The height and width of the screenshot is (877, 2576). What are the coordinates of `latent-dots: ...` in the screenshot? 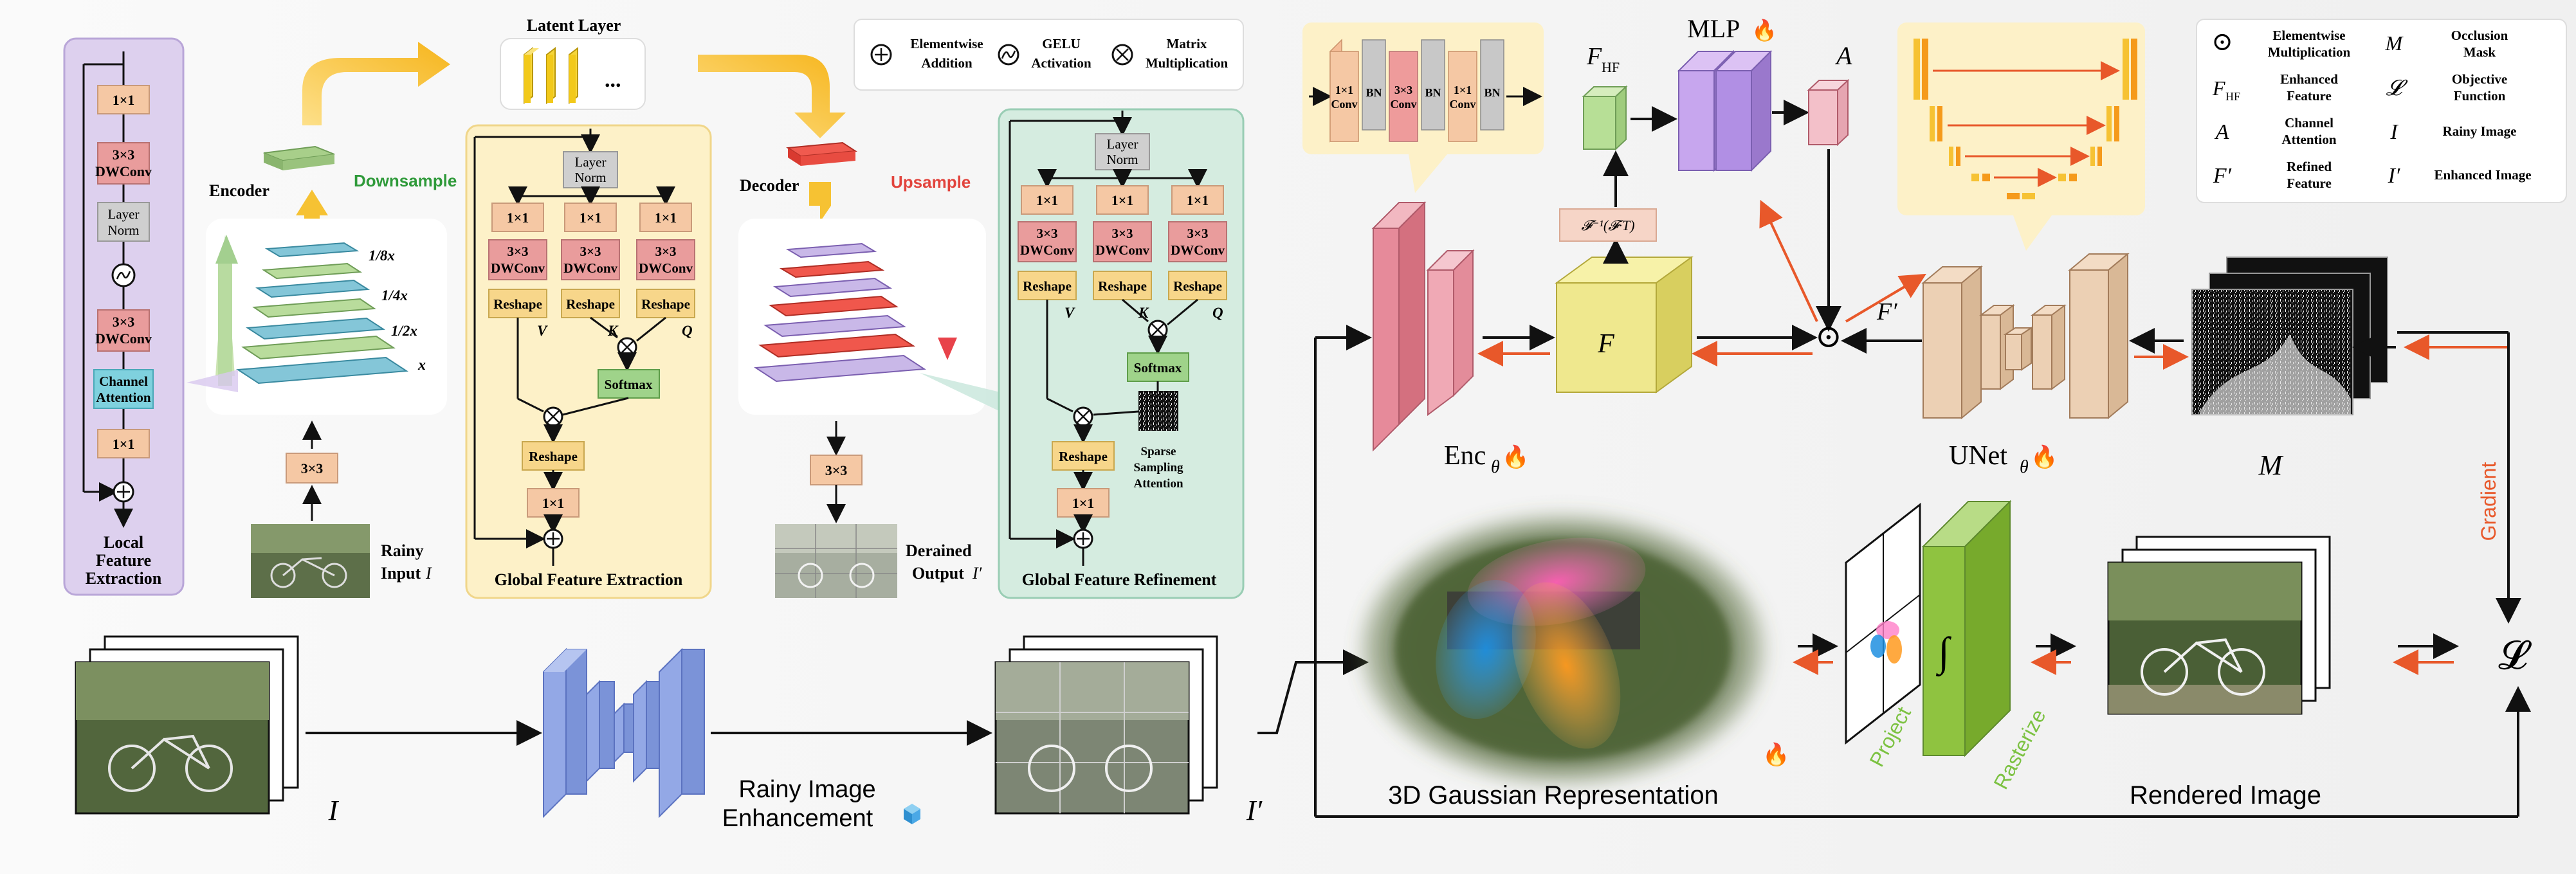 It's located at (613, 80).